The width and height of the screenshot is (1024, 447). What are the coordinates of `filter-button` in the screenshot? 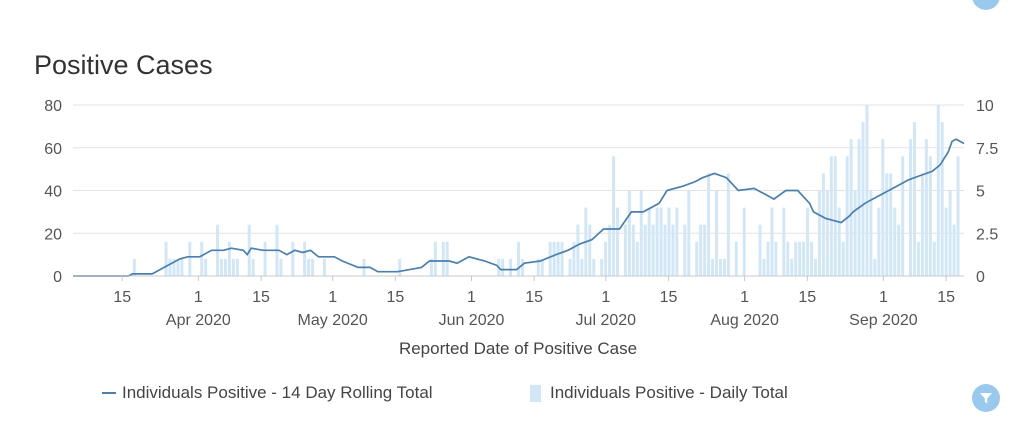 It's located at (986, 398).